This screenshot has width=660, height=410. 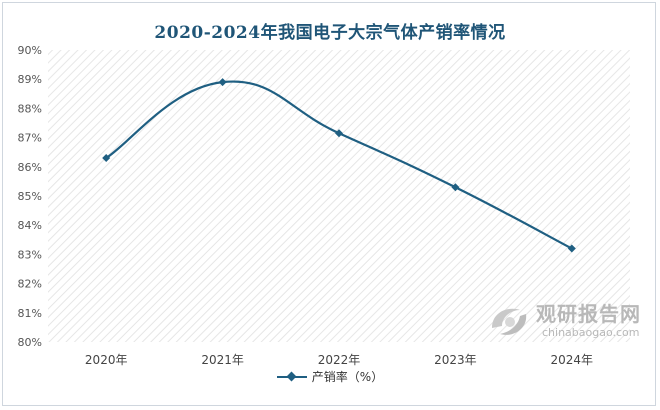 I want to click on y-tick-label: 81%, so click(x=30, y=313).